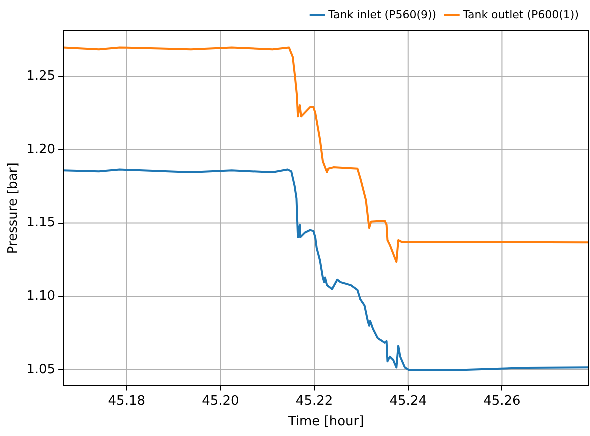 This screenshot has height=436, width=590. Describe the element at coordinates (502, 401) in the screenshot. I see `x-tick-label: 45.26` at that location.